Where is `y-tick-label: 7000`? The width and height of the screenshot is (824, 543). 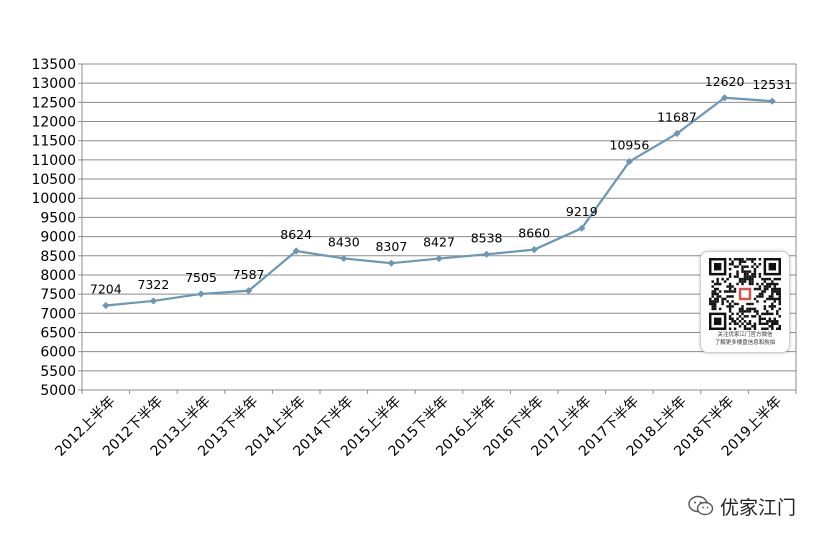
y-tick-label: 7000 is located at coordinates (58, 314).